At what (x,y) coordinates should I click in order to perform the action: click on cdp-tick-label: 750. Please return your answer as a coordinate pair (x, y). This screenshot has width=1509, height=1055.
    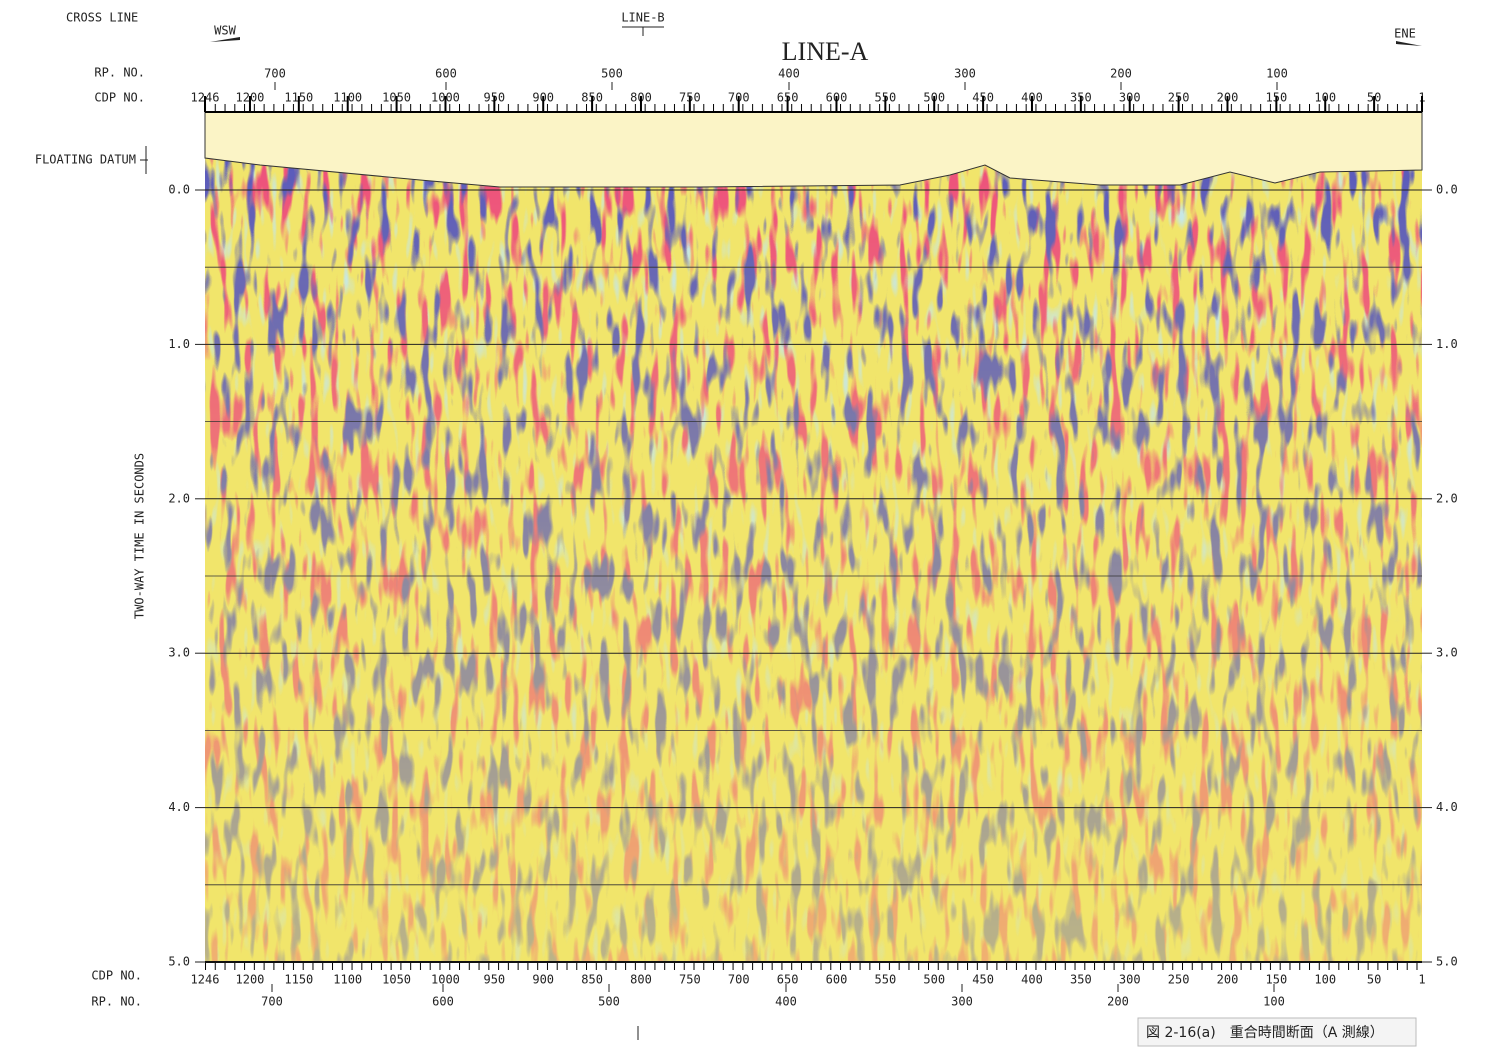
    Looking at the image, I should click on (690, 980).